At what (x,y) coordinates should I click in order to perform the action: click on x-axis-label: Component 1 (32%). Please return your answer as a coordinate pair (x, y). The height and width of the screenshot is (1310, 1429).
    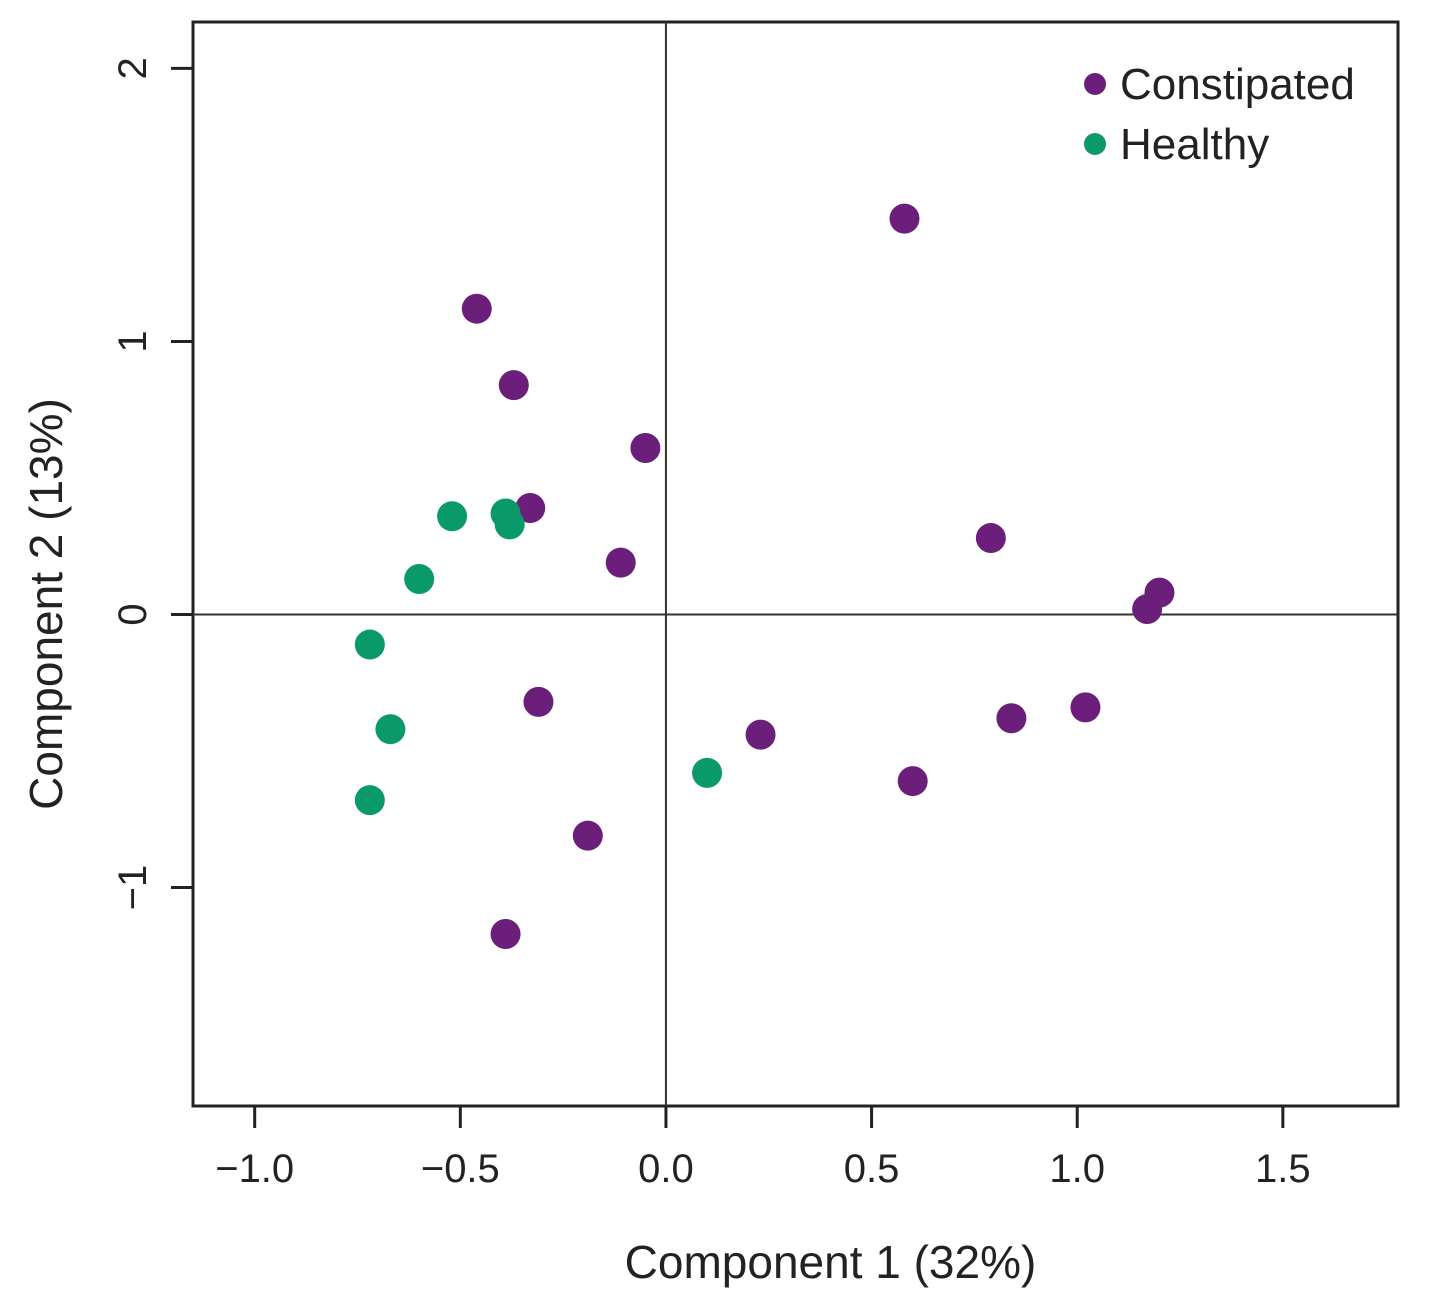
    Looking at the image, I should click on (831, 1262).